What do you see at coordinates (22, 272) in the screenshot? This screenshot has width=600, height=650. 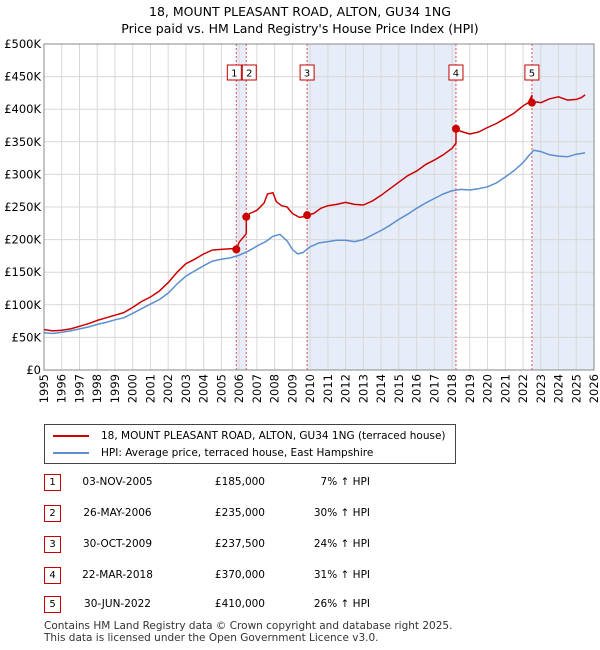 I see `y-tick-label: £150K` at bounding box center [22, 272].